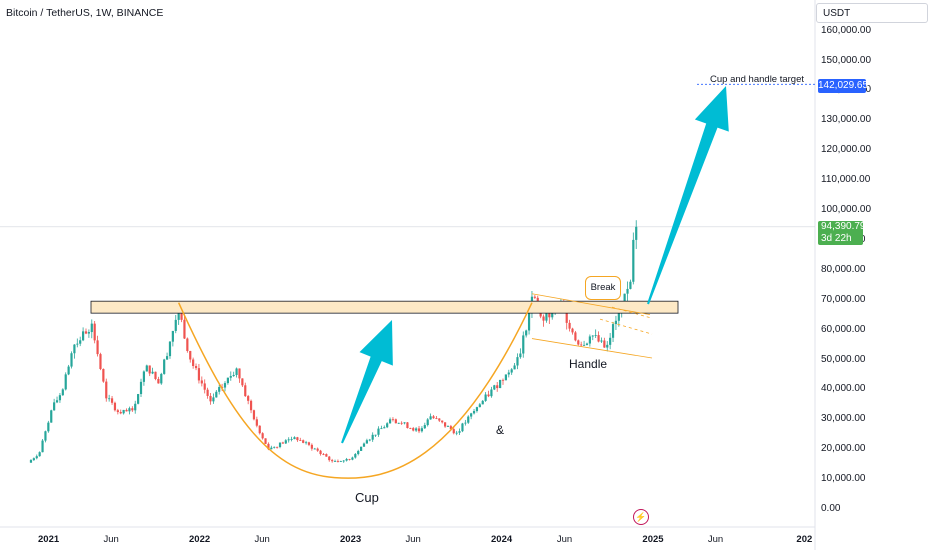 Image resolution: width=932 pixels, height=550 pixels. I want to click on break-label: Break, so click(603, 288).